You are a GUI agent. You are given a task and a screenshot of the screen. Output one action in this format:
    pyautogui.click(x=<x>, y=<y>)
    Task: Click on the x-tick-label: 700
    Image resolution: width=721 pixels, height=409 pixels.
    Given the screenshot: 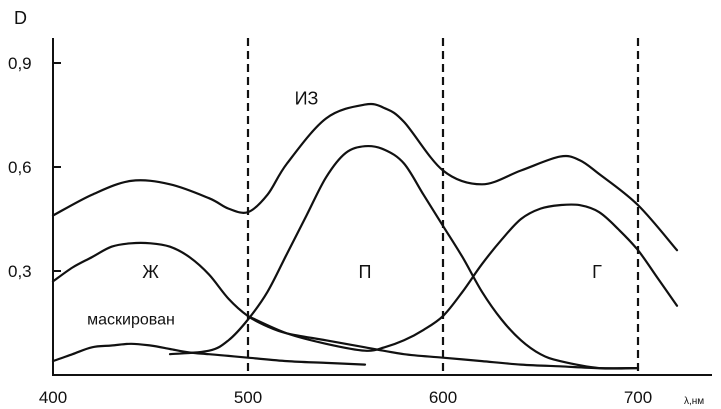 What is the action you would take?
    pyautogui.click(x=638, y=397)
    